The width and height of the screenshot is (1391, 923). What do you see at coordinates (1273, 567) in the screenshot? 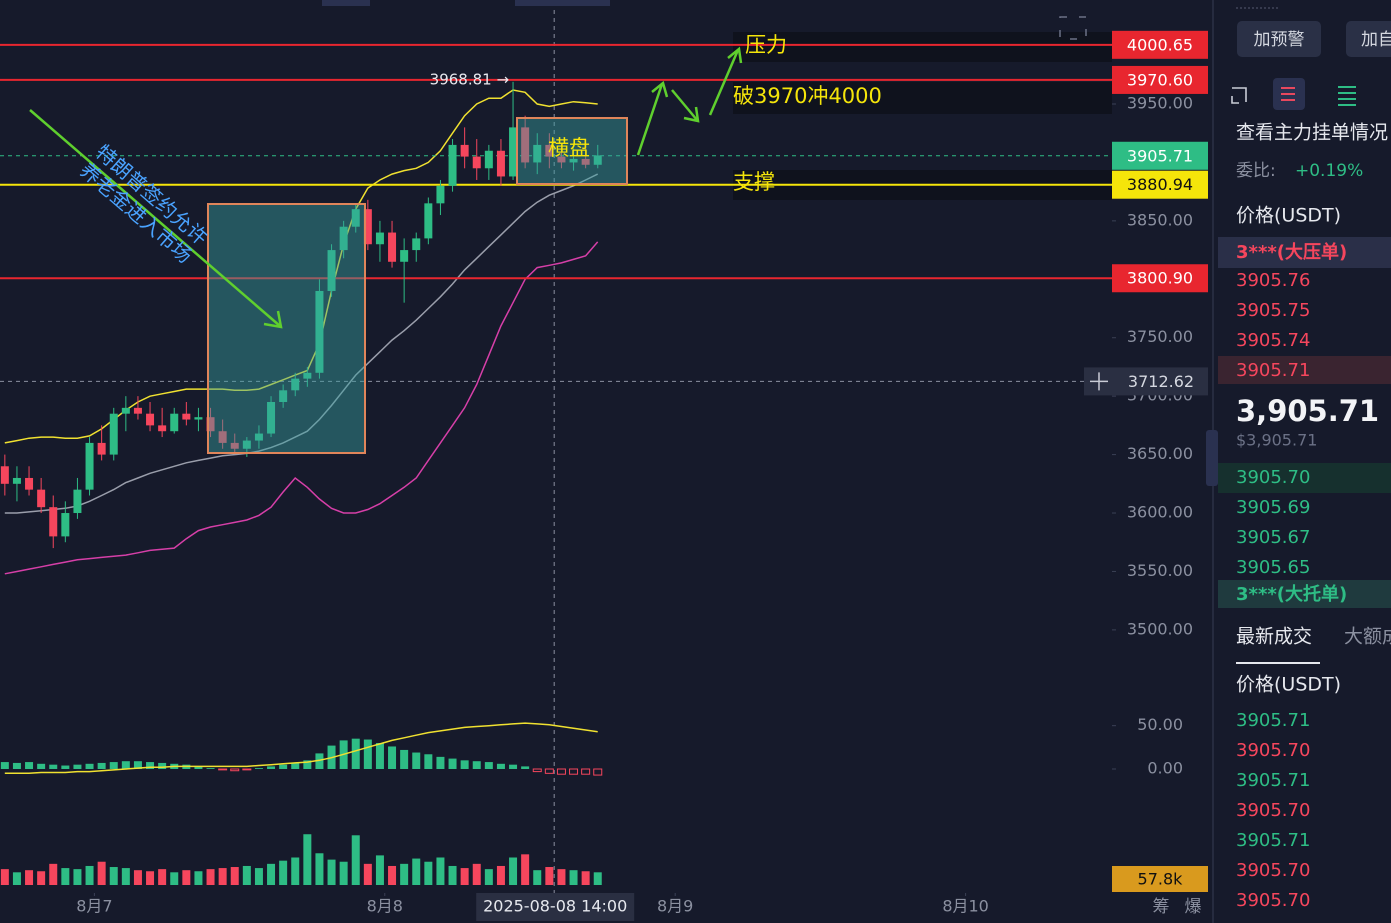
I see `bid-price: 3905.65` at bounding box center [1273, 567].